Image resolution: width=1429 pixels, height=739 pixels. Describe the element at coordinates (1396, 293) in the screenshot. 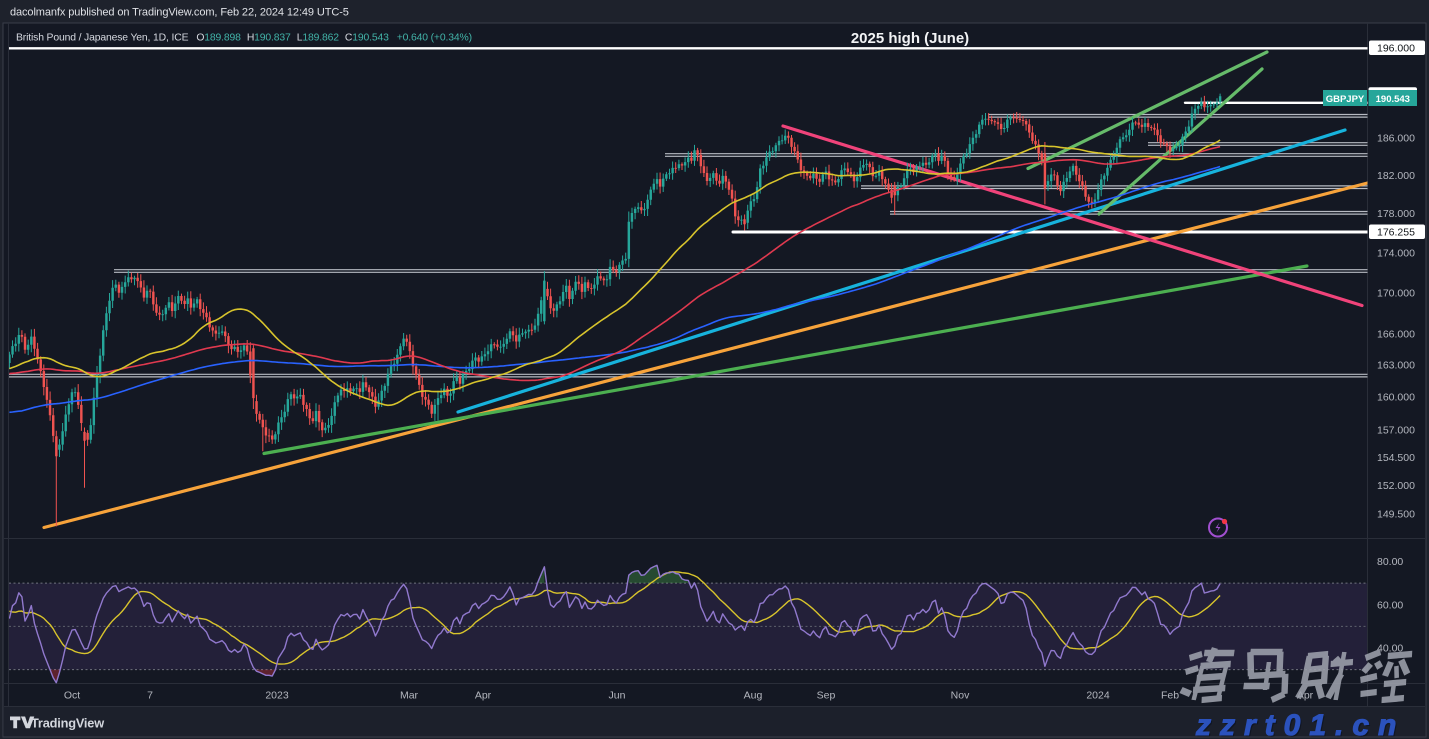

I see `svg-text: 170.000` at that location.